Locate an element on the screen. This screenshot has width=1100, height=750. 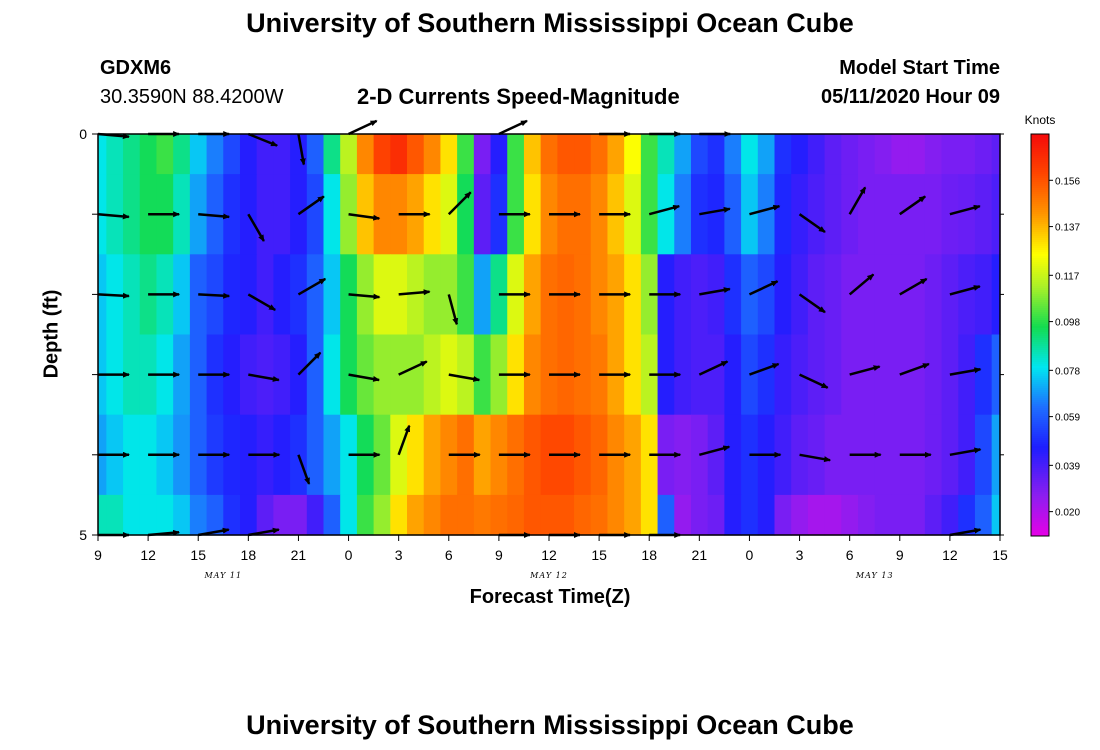
model-start-label: Model Start Time is located at coordinates (919, 68).